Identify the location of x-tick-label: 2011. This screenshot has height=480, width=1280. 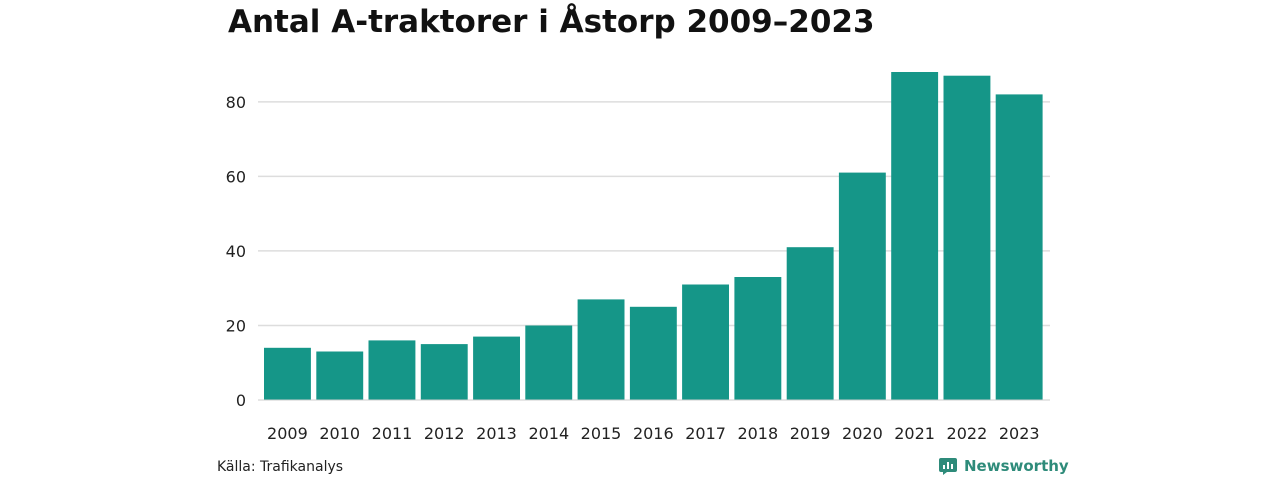
(392, 433).